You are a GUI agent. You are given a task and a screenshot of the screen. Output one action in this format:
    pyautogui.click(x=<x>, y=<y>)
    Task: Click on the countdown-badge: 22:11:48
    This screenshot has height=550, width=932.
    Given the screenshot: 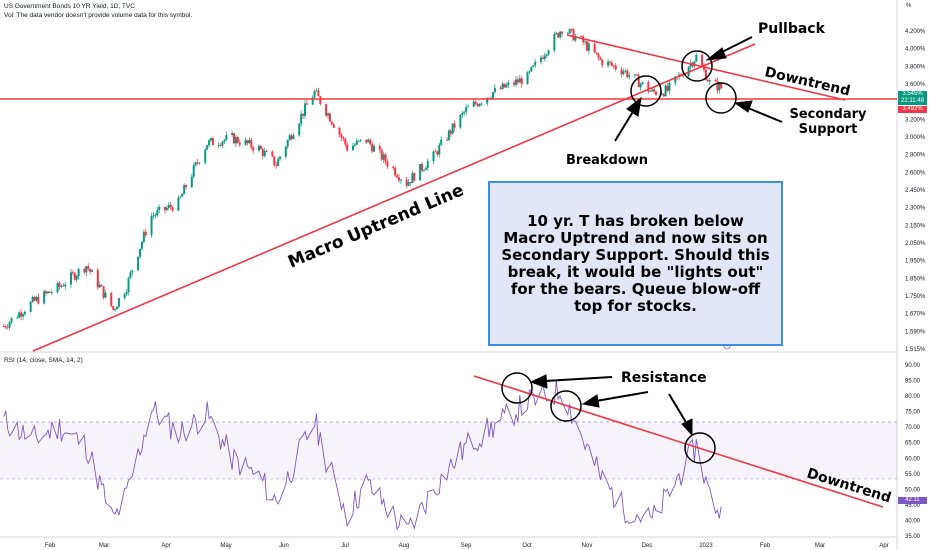 What is the action you would take?
    pyautogui.click(x=912, y=101)
    